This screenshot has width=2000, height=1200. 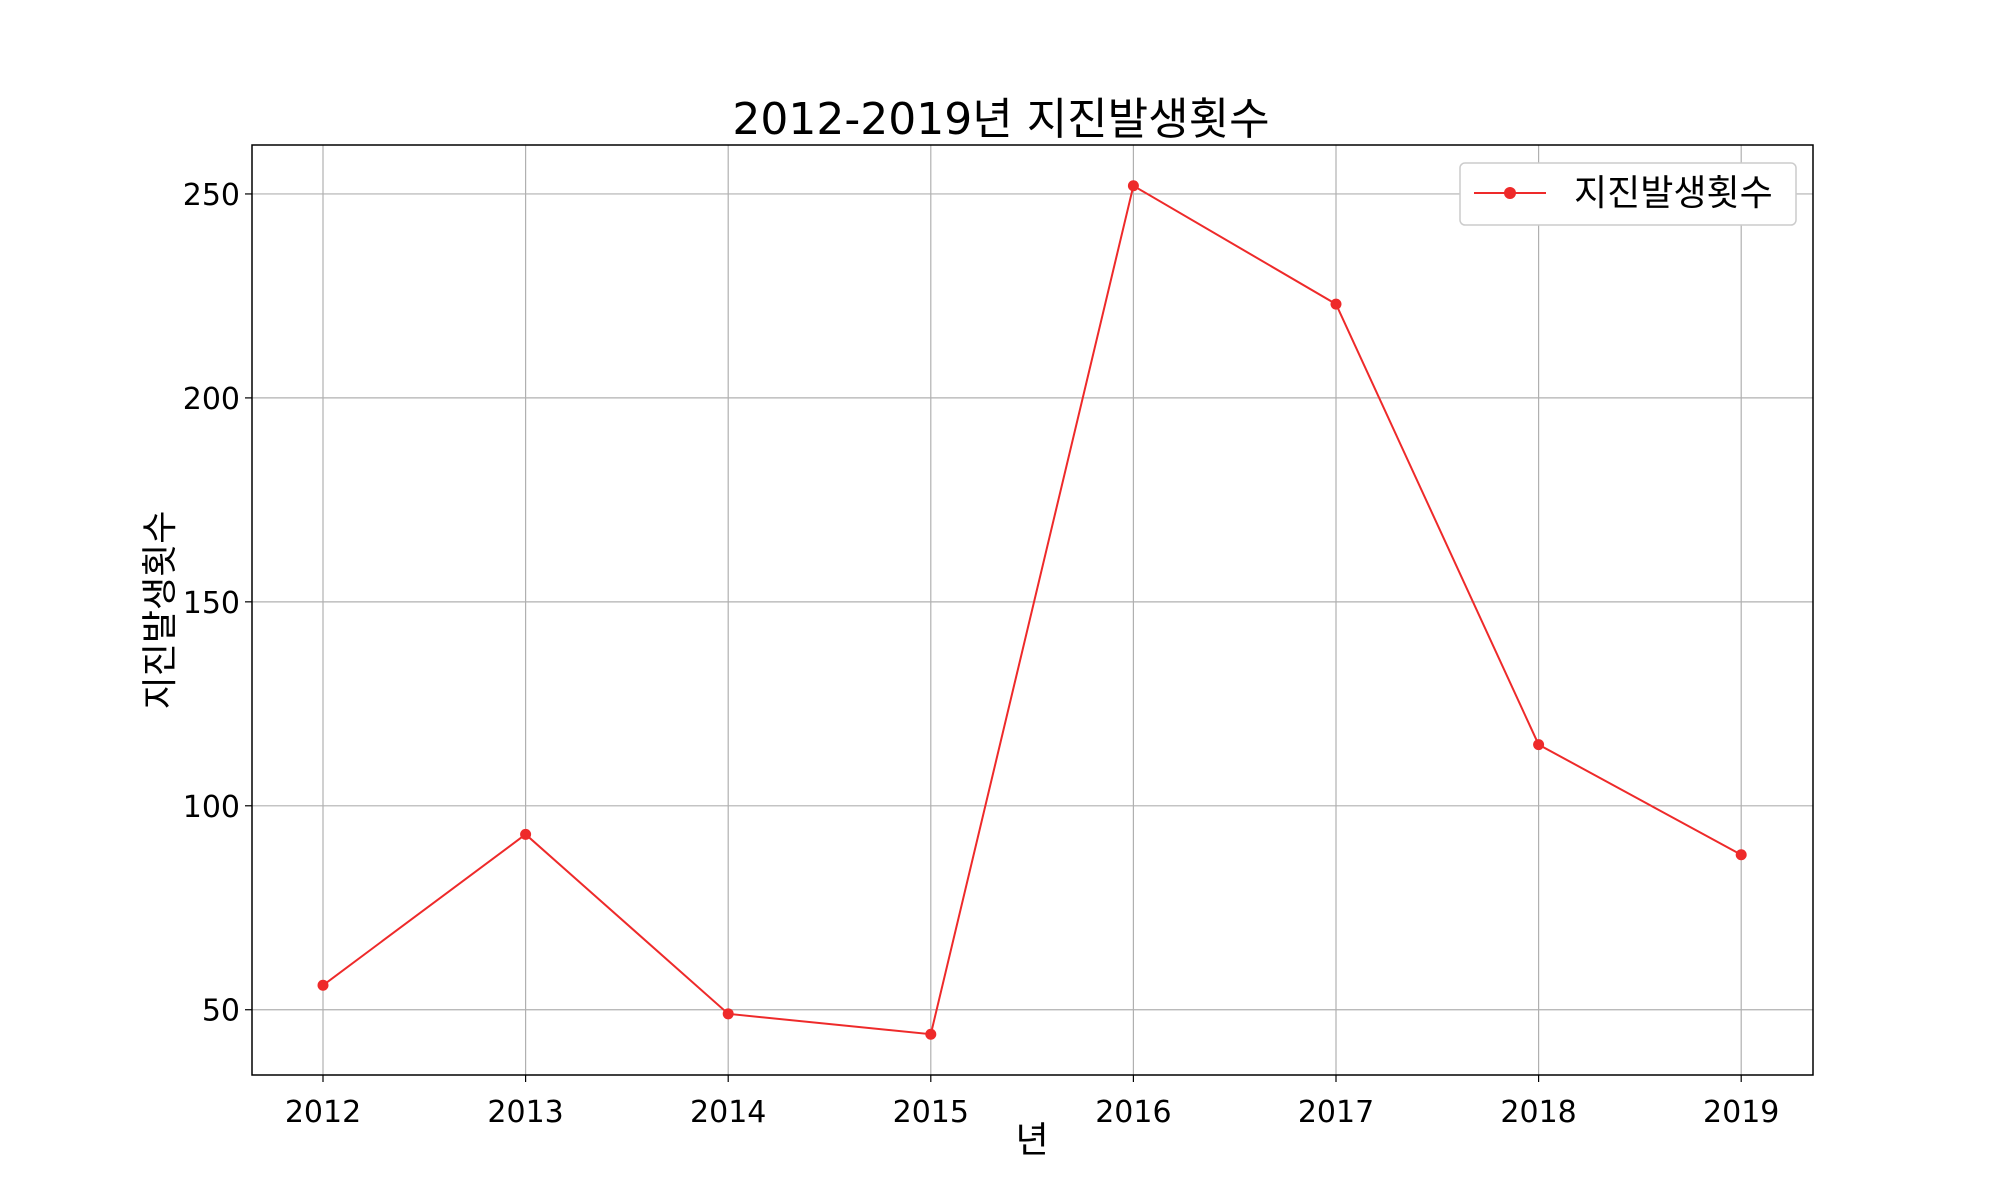 I want to click on legend-marker-swatch, so click(x=1510, y=193).